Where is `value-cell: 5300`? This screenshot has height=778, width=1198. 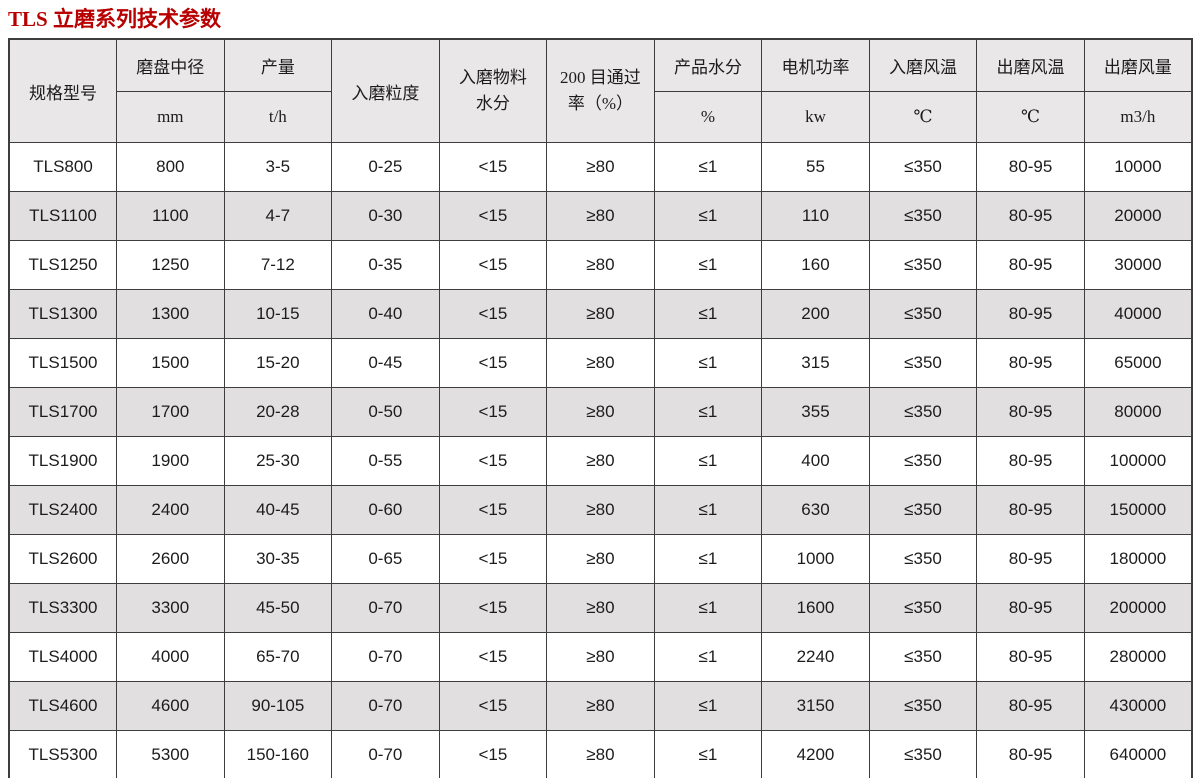 value-cell: 5300 is located at coordinates (170, 754).